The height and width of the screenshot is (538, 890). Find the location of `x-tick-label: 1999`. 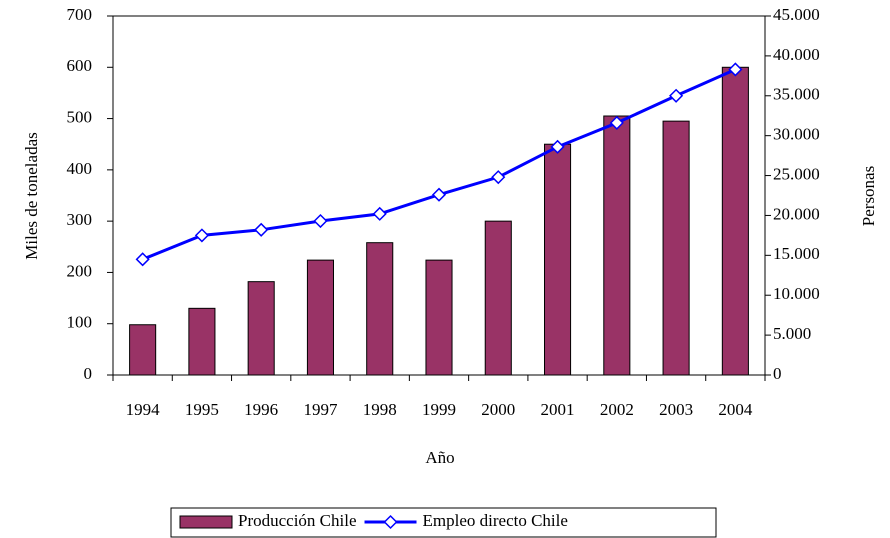

x-tick-label: 1999 is located at coordinates (439, 409).